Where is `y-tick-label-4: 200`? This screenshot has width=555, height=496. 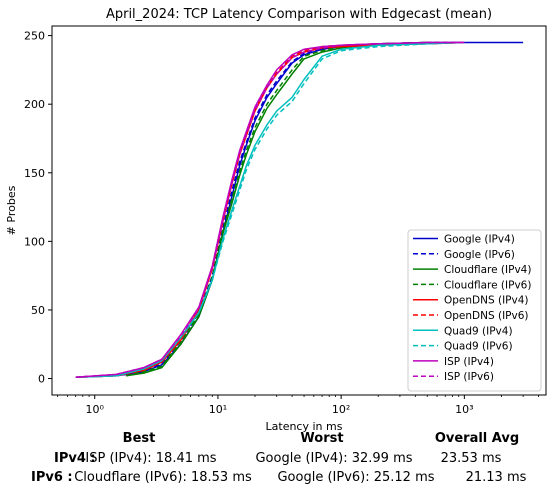 y-tick-label-4: 200 is located at coordinates (34, 104).